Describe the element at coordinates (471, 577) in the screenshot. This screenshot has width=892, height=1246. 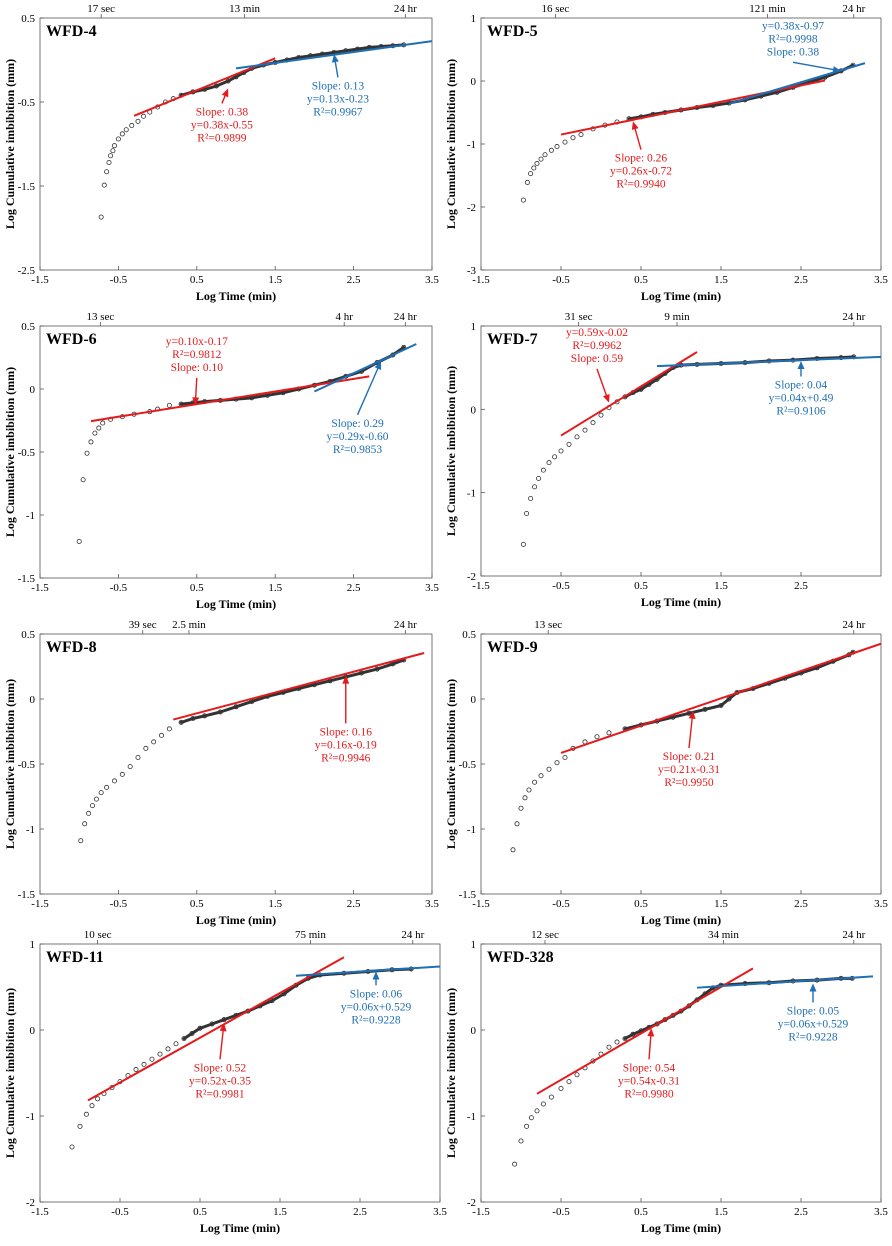
I see `y-tick-label: -2` at that location.